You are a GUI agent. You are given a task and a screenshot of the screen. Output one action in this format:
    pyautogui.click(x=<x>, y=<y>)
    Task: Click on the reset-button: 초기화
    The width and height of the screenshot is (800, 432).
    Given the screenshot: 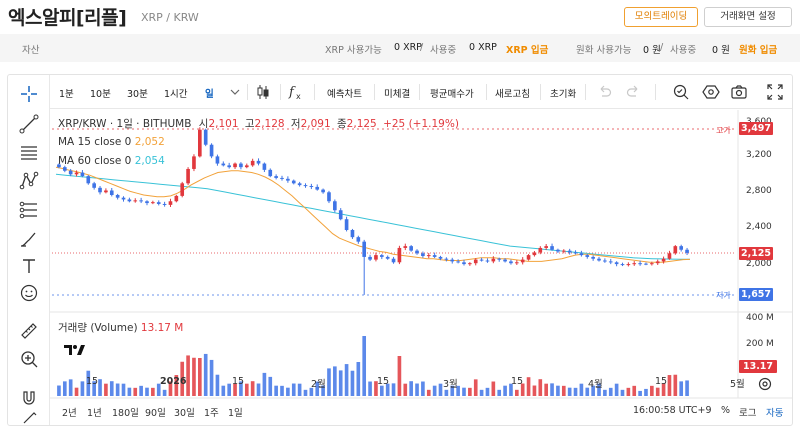 What is the action you would take?
    pyautogui.click(x=563, y=94)
    